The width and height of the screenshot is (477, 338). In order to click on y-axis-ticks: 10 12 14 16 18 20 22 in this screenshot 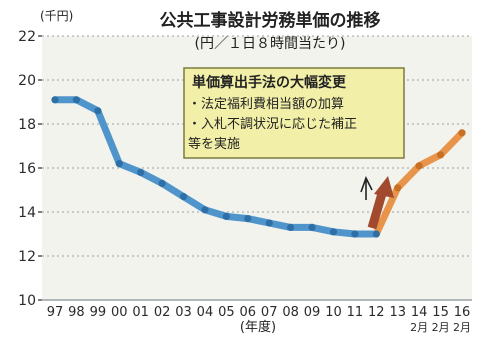, I will do `click(30, 169)`.